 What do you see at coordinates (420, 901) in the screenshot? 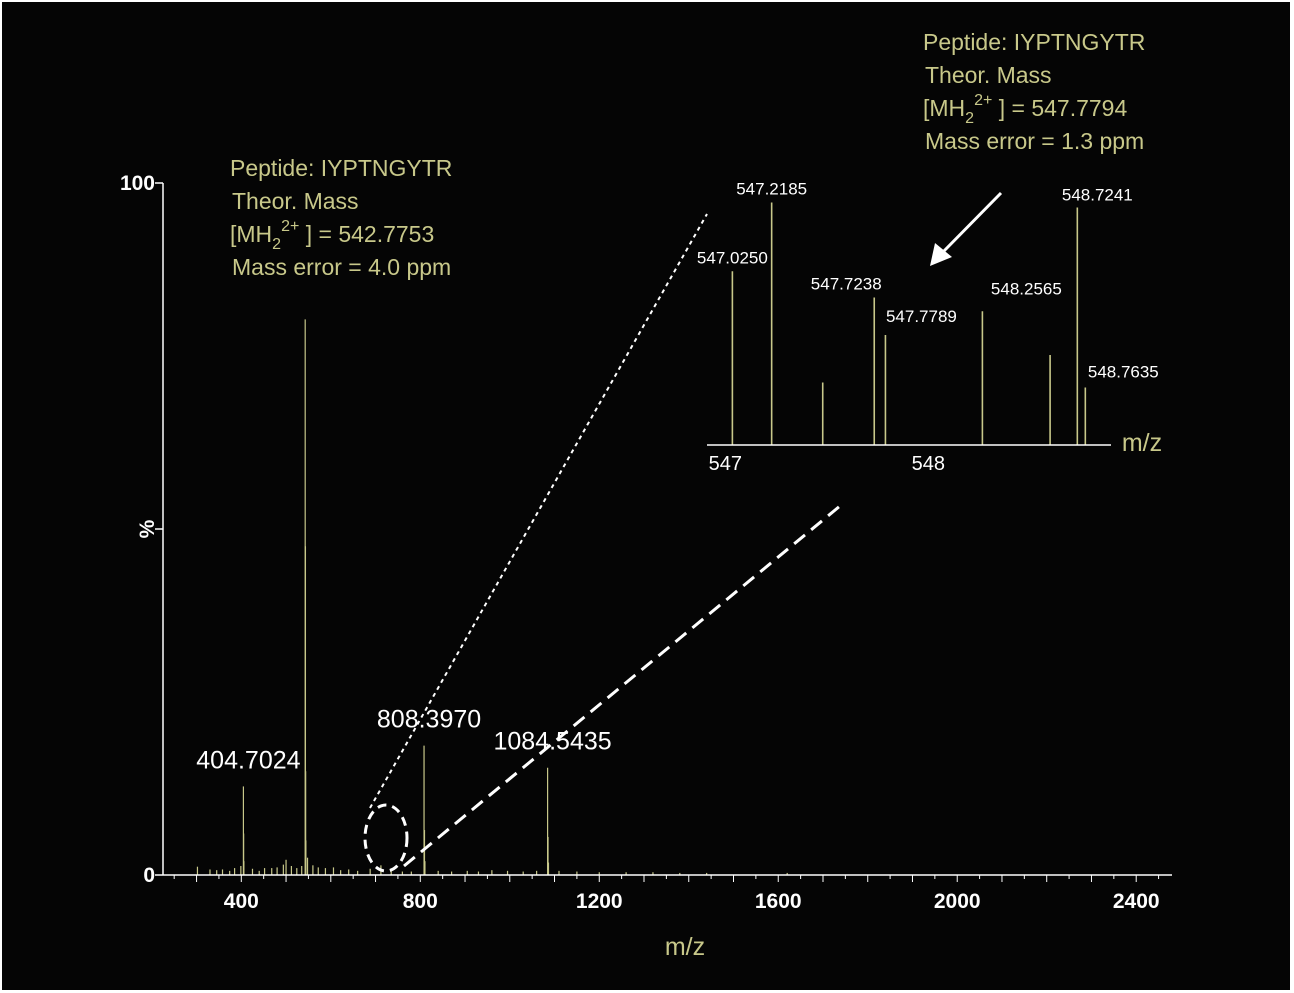
I see `main-x-tick-label: 800` at bounding box center [420, 901].